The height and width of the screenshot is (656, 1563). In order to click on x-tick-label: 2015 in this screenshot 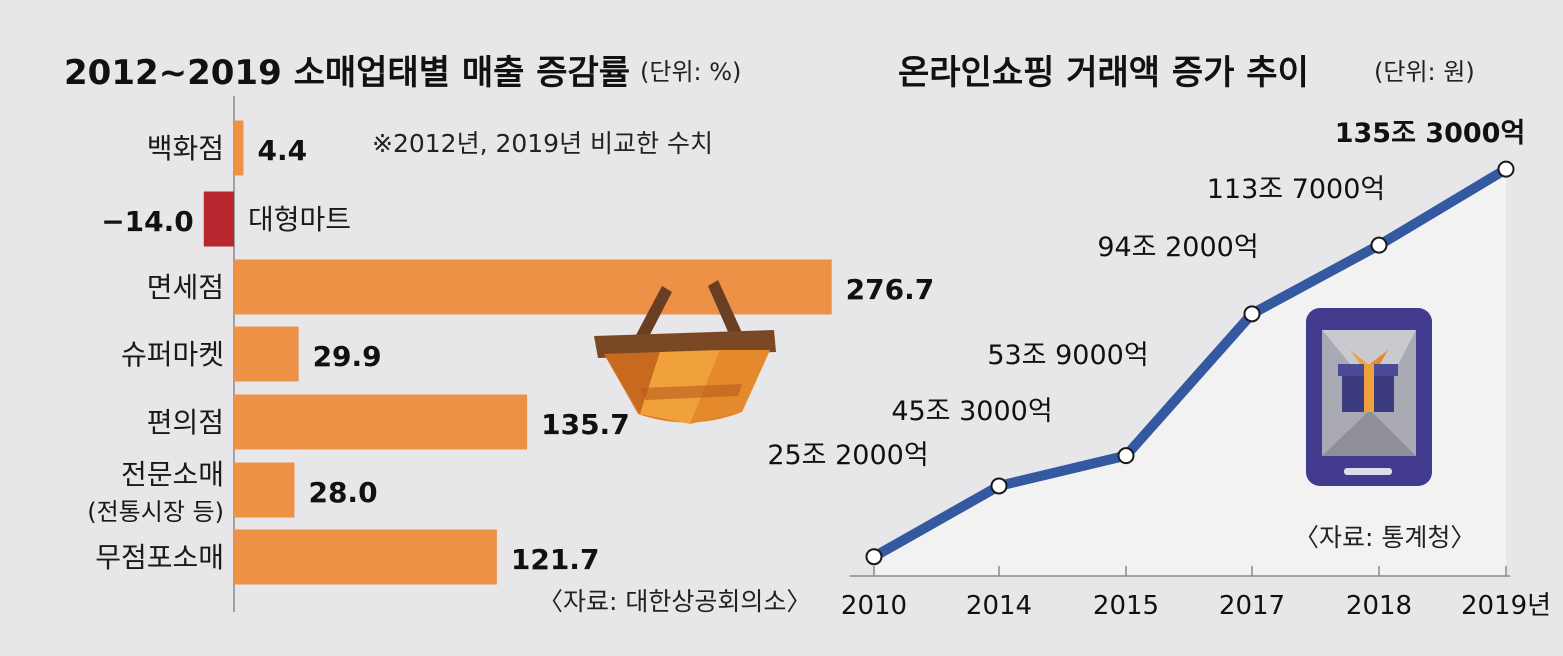, I will do `click(1126, 606)`.